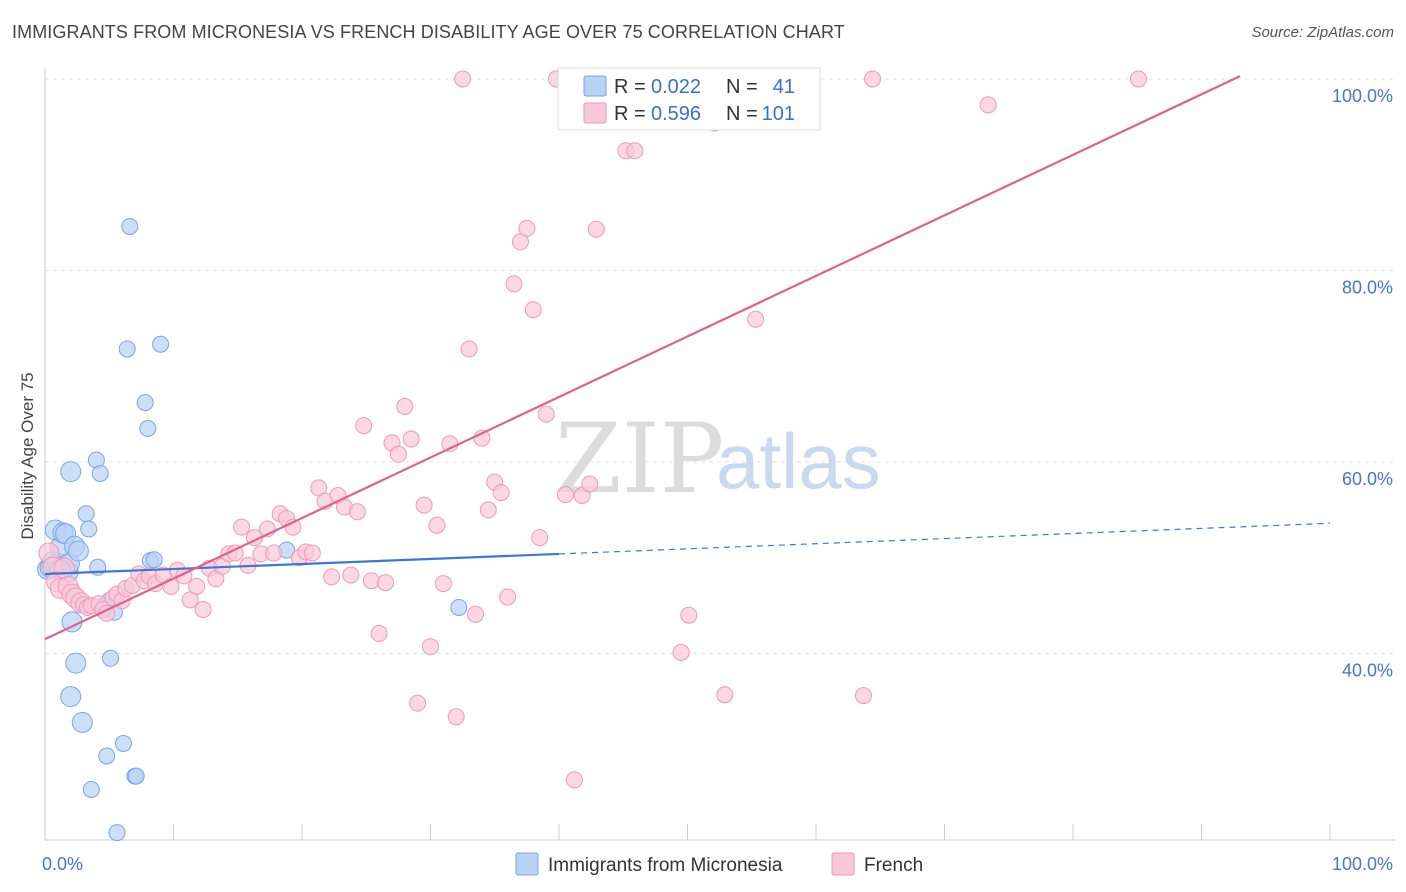 Image resolution: width=1406 pixels, height=892 pixels. What do you see at coordinates (527, 864) in the screenshot?
I see `bottom-legend-swatch-micronesia` at bounding box center [527, 864].